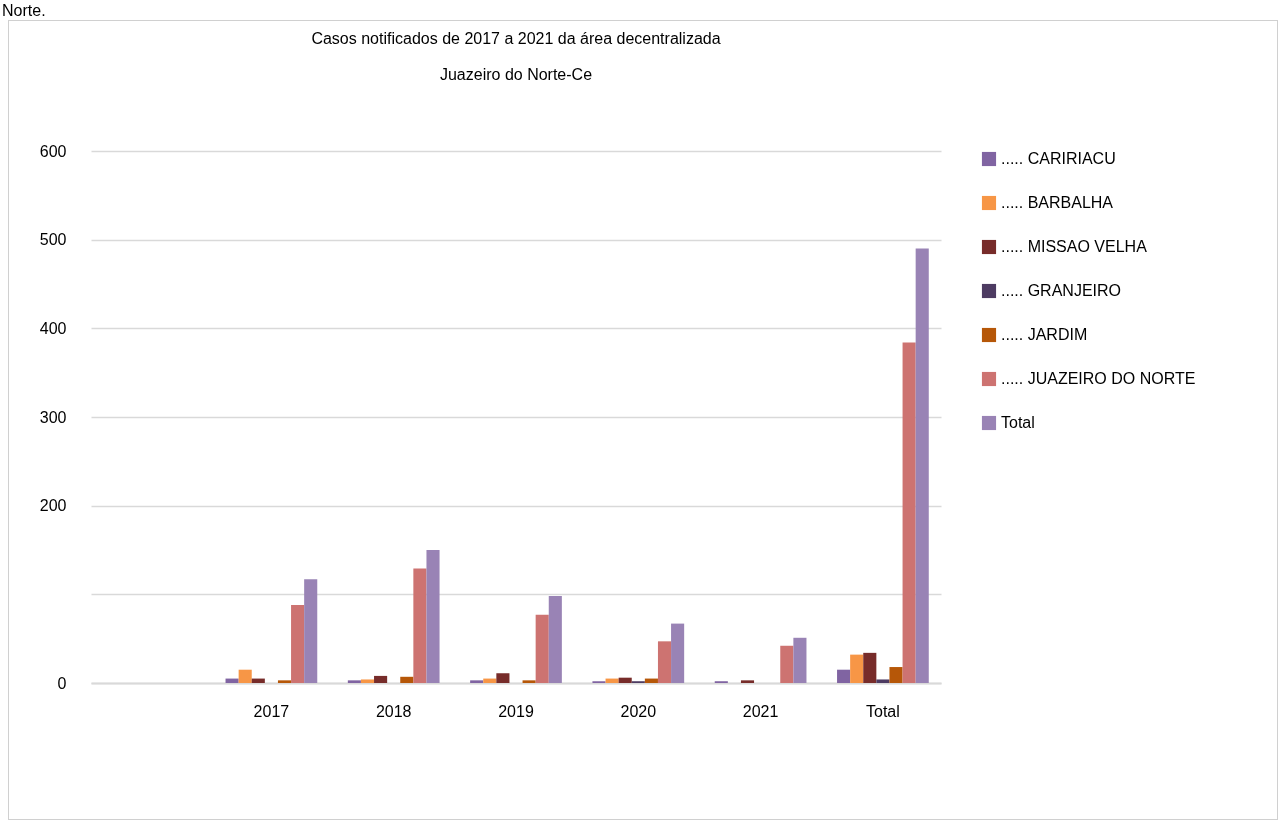 This screenshot has width=1284, height=831. Describe the element at coordinates (1061, 290) in the screenshot. I see `legend-label: ..... GRANJEIRO` at that location.